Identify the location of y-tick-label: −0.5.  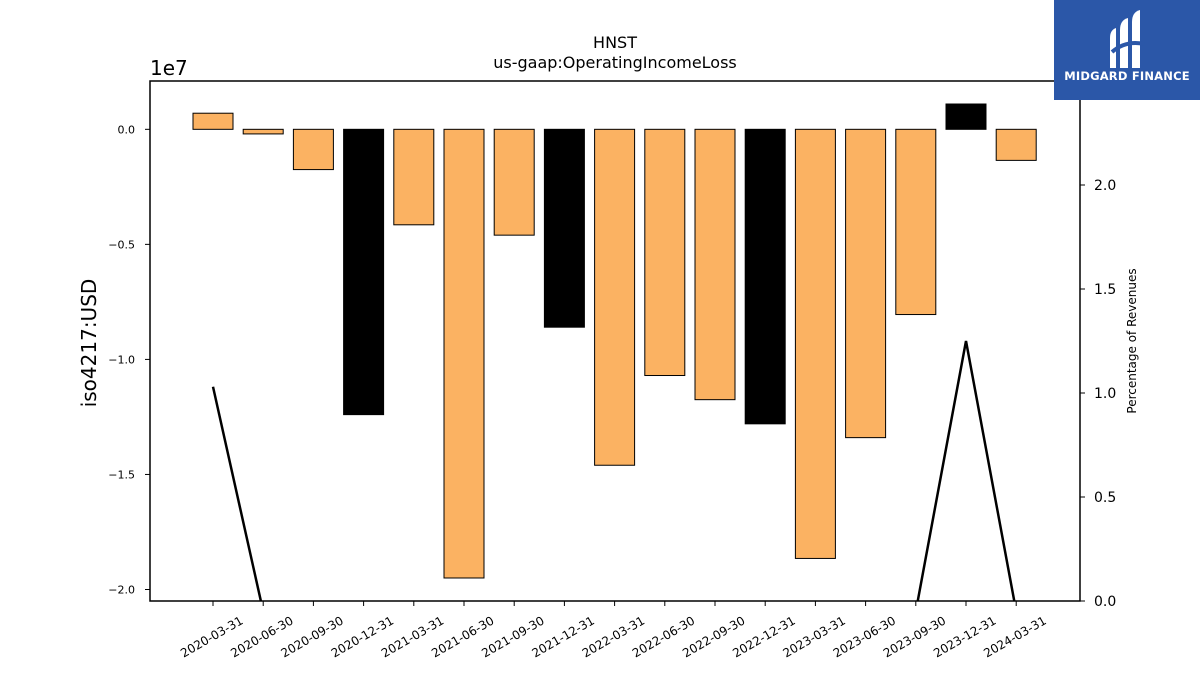
(121, 244).